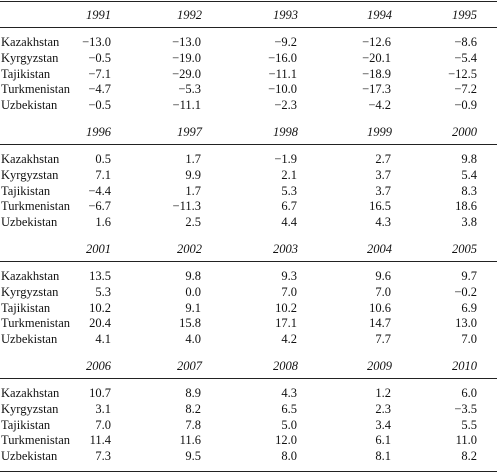 Image resolution: width=497 pixels, height=475 pixels. What do you see at coordinates (103, 174) in the screenshot?
I see `growth-value-cell: 7.1` at bounding box center [103, 174].